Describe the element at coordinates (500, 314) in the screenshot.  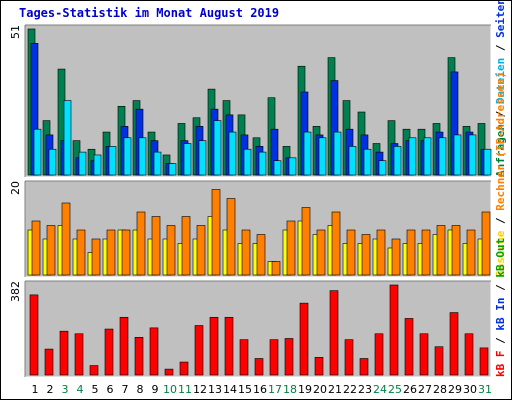
I see `legend-entry: kB In` at that location.